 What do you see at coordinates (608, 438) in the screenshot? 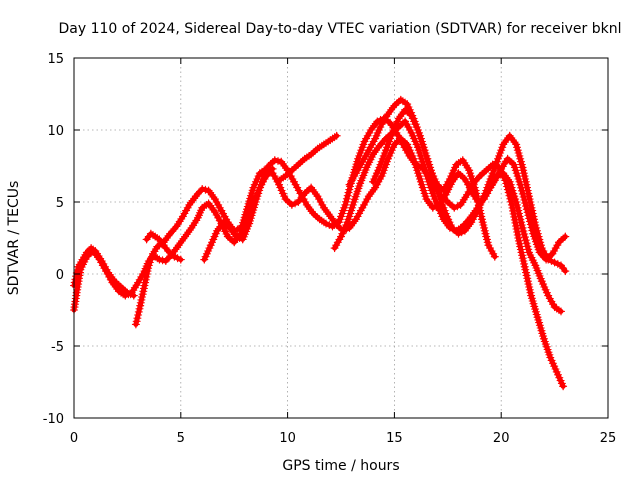
I see `x-tick-label: 25` at bounding box center [608, 438].